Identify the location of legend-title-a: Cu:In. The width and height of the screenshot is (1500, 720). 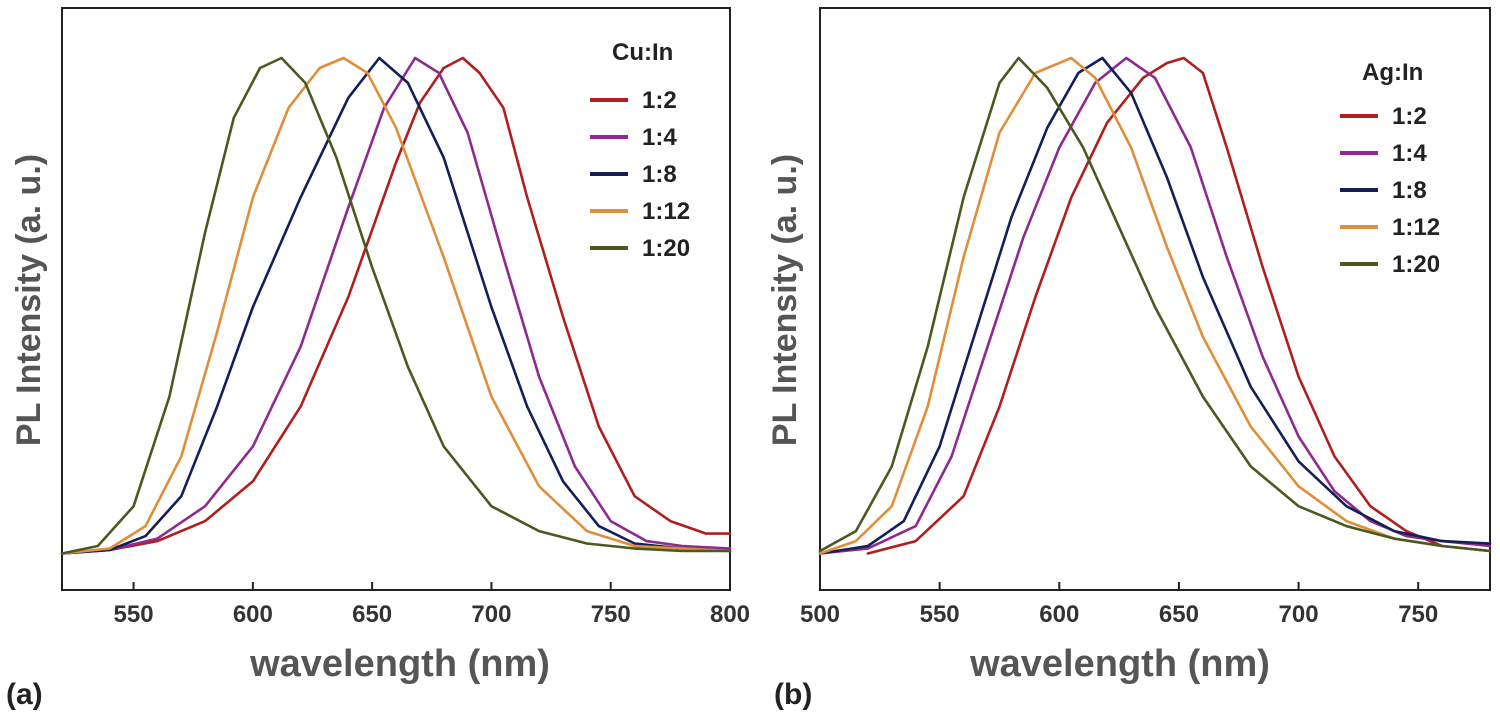
(642, 52).